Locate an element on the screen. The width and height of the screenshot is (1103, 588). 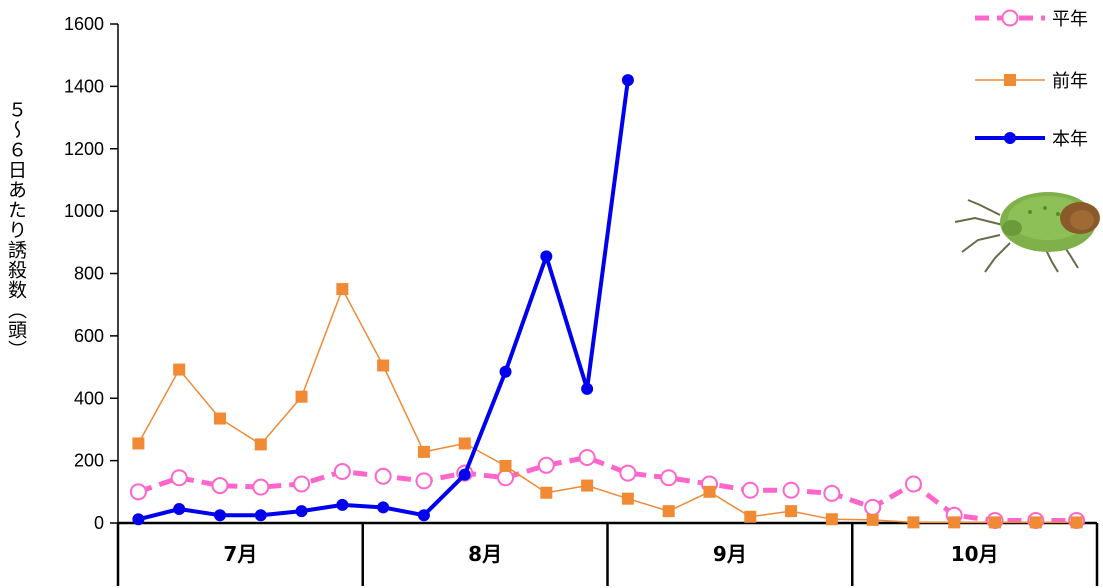
y-tick-label: 1000 is located at coordinates (84, 211).